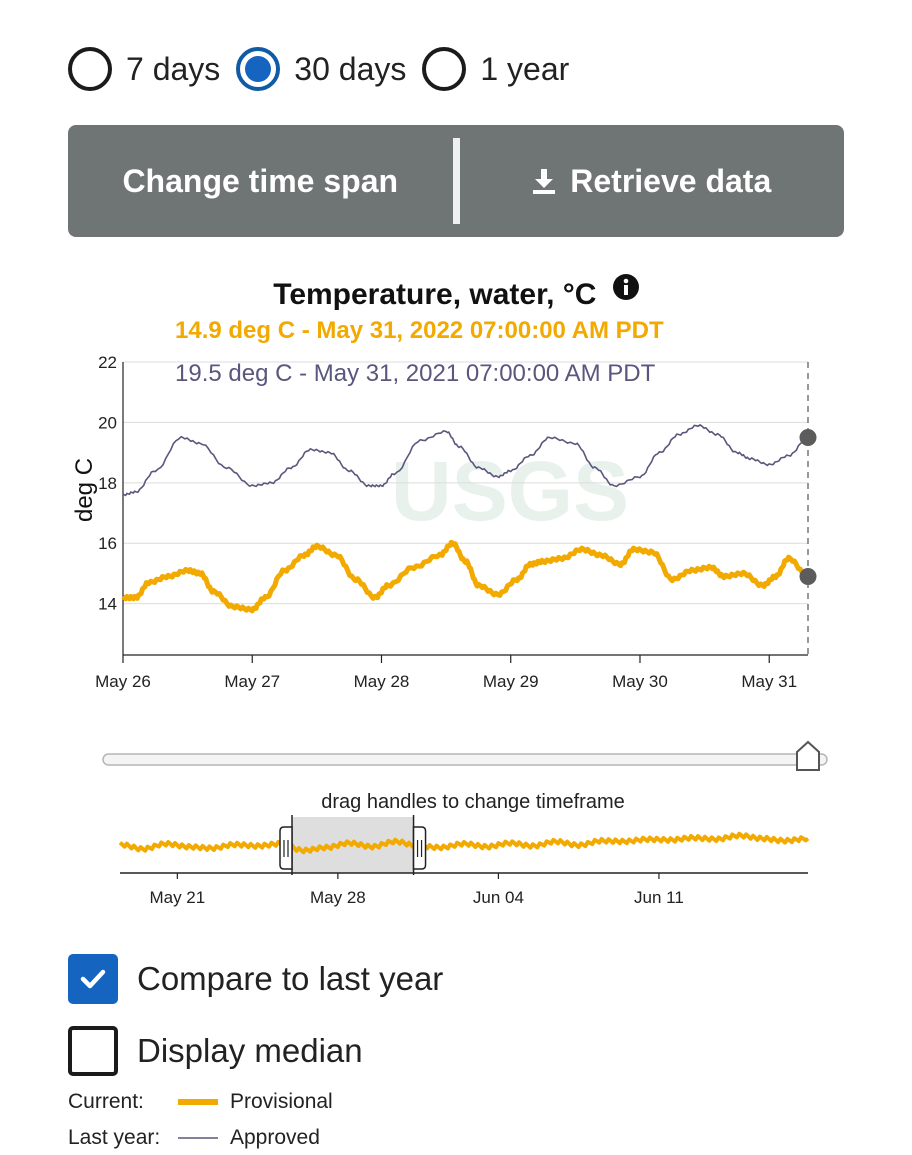 This screenshot has width=912, height=1155. What do you see at coordinates (465, 759) in the screenshot?
I see `slider-track` at bounding box center [465, 759].